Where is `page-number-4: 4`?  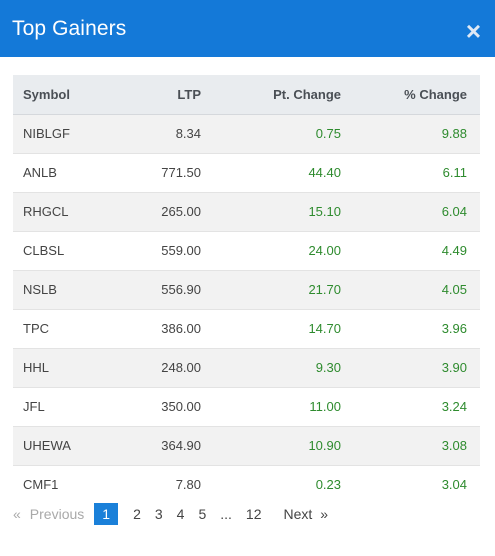
page-number-4: 4 is located at coordinates (180, 514).